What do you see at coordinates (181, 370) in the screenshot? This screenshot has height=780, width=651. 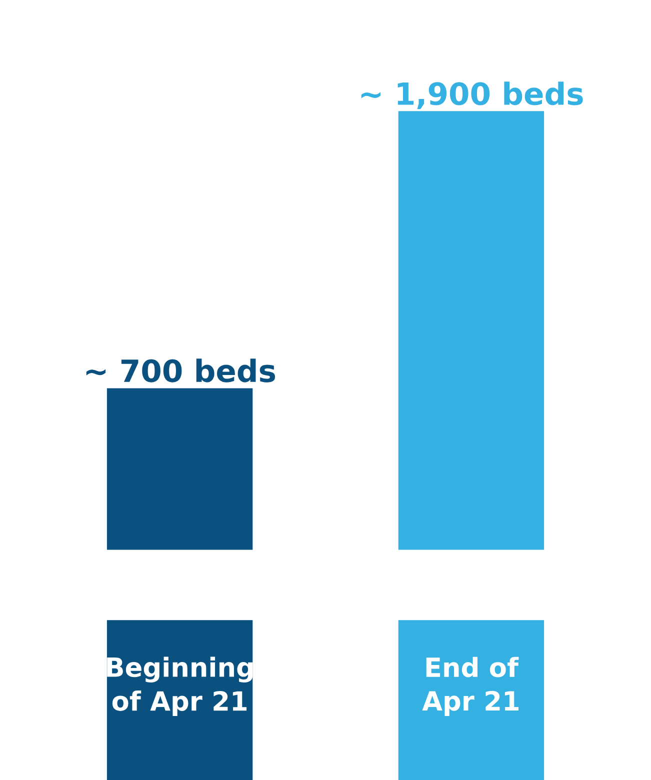 I see `data-label: ~ 700 beds` at bounding box center [181, 370].